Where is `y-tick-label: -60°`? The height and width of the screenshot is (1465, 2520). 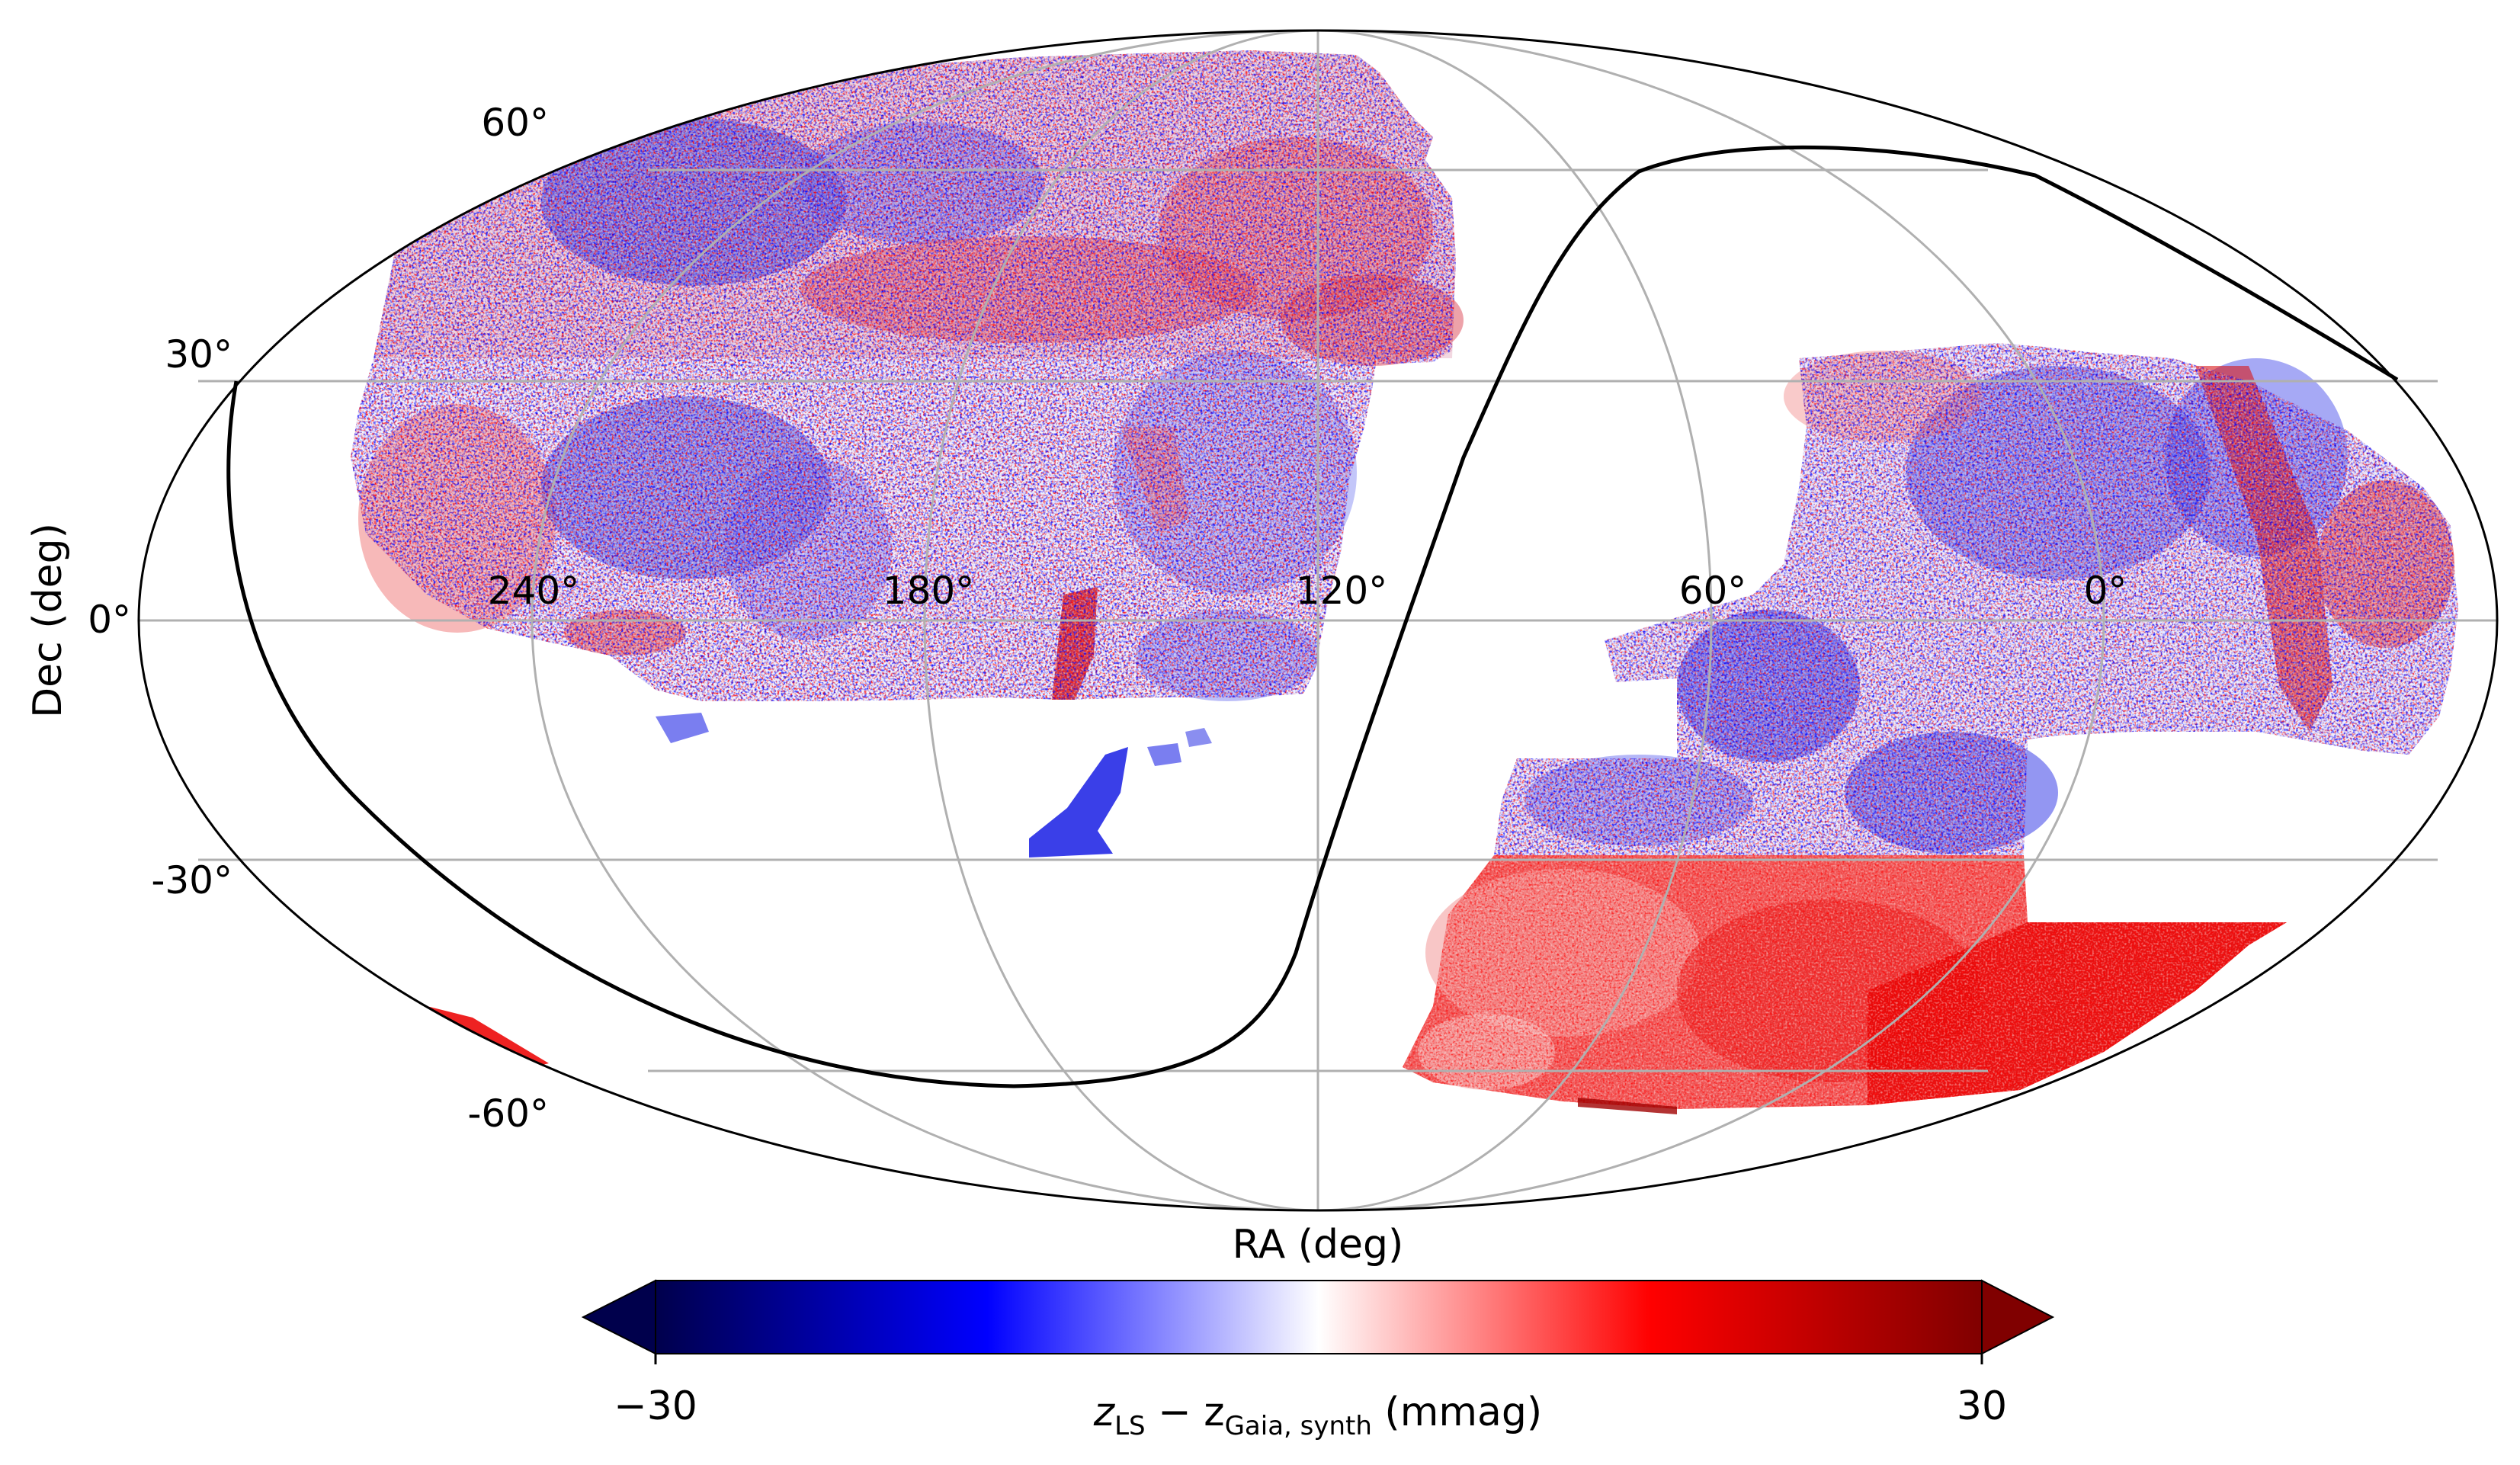 y-tick-label: -60° is located at coordinates (508, 1114).